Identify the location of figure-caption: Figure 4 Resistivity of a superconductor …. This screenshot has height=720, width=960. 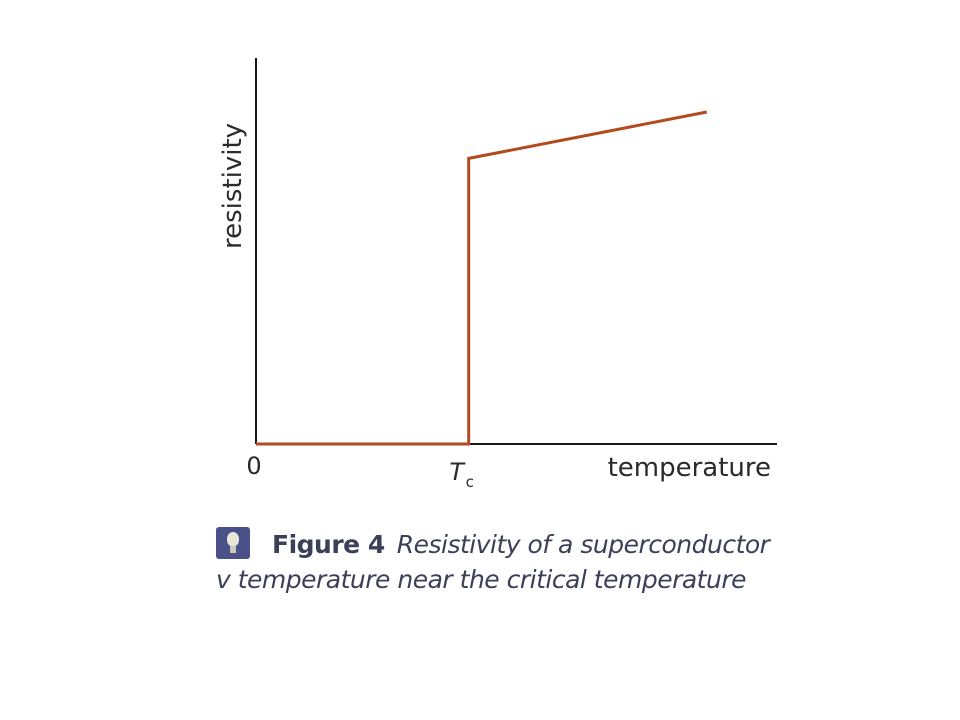
(496, 562).